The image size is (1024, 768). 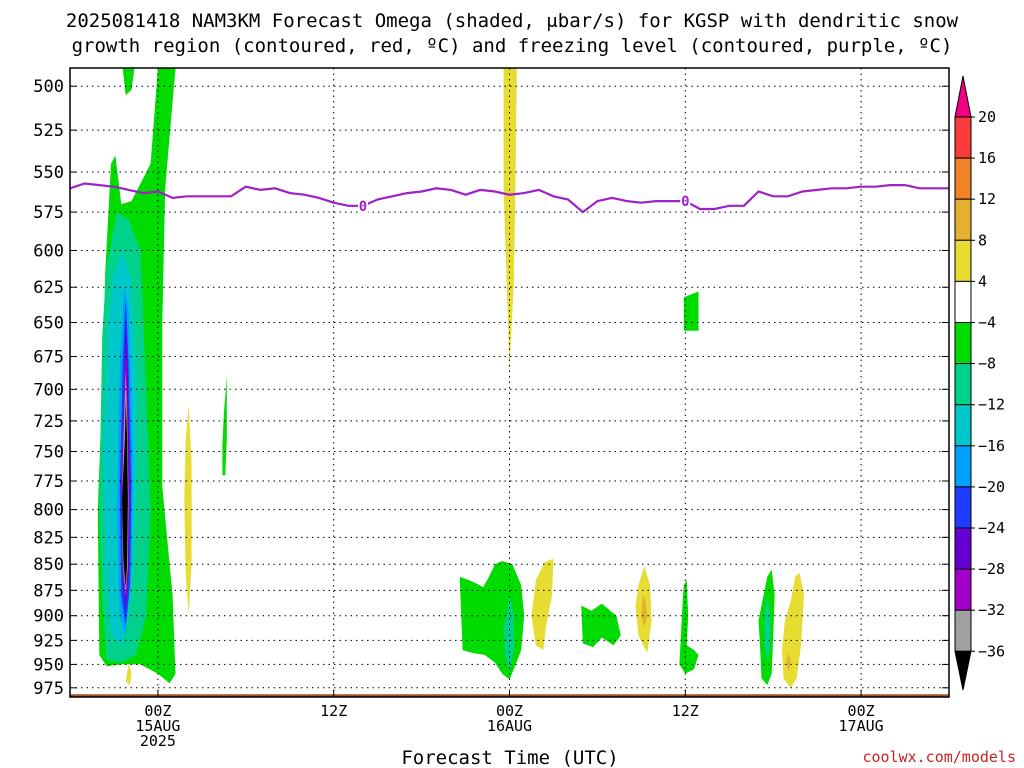 What do you see at coordinates (939, 757) in the screenshot?
I see `credit-text: coolwx.com/models` at bounding box center [939, 757].